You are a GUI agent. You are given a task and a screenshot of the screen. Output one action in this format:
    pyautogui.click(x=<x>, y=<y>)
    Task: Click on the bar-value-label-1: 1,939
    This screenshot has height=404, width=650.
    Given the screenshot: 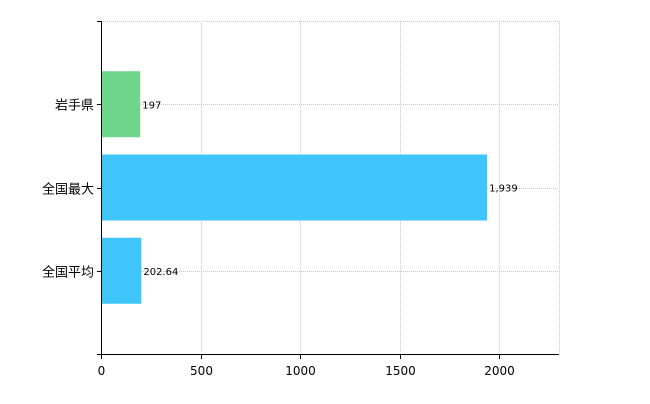 What is the action you would take?
    pyautogui.click(x=503, y=189)
    